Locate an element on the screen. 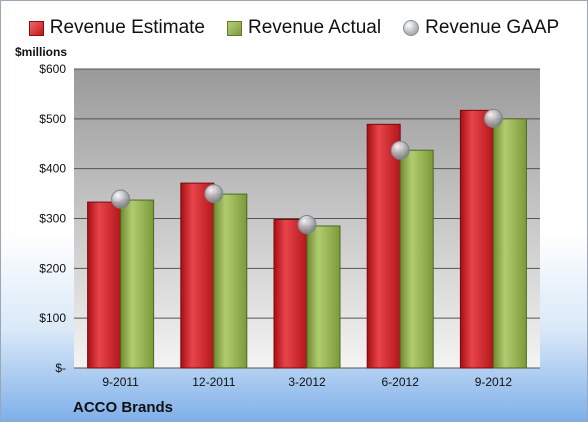  x-tick-label: 9-2011 is located at coordinates (120, 382).